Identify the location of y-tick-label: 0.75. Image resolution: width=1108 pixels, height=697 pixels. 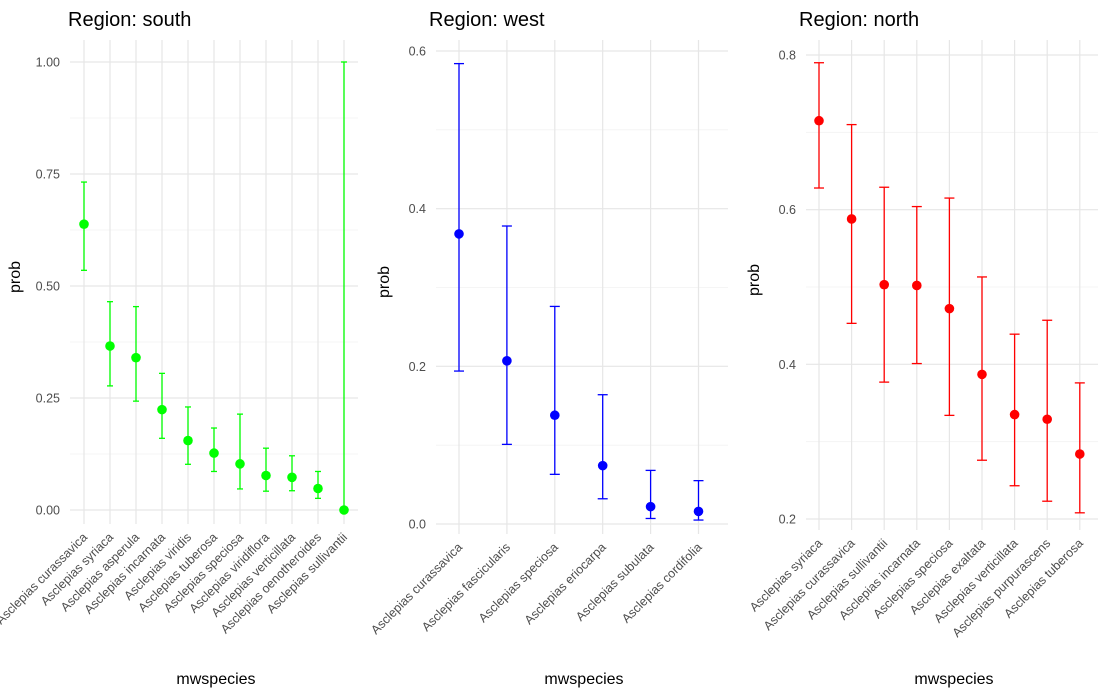
(48, 175).